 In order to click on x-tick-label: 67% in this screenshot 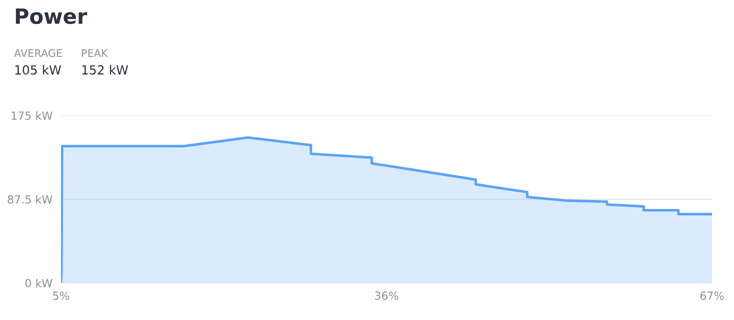, I will do `click(712, 296)`.